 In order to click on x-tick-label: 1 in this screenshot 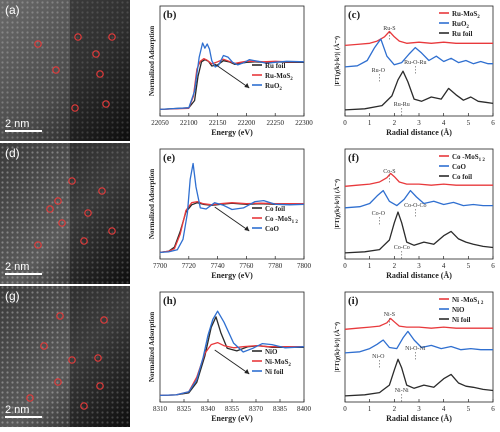, I will do `click(370, 409)`.